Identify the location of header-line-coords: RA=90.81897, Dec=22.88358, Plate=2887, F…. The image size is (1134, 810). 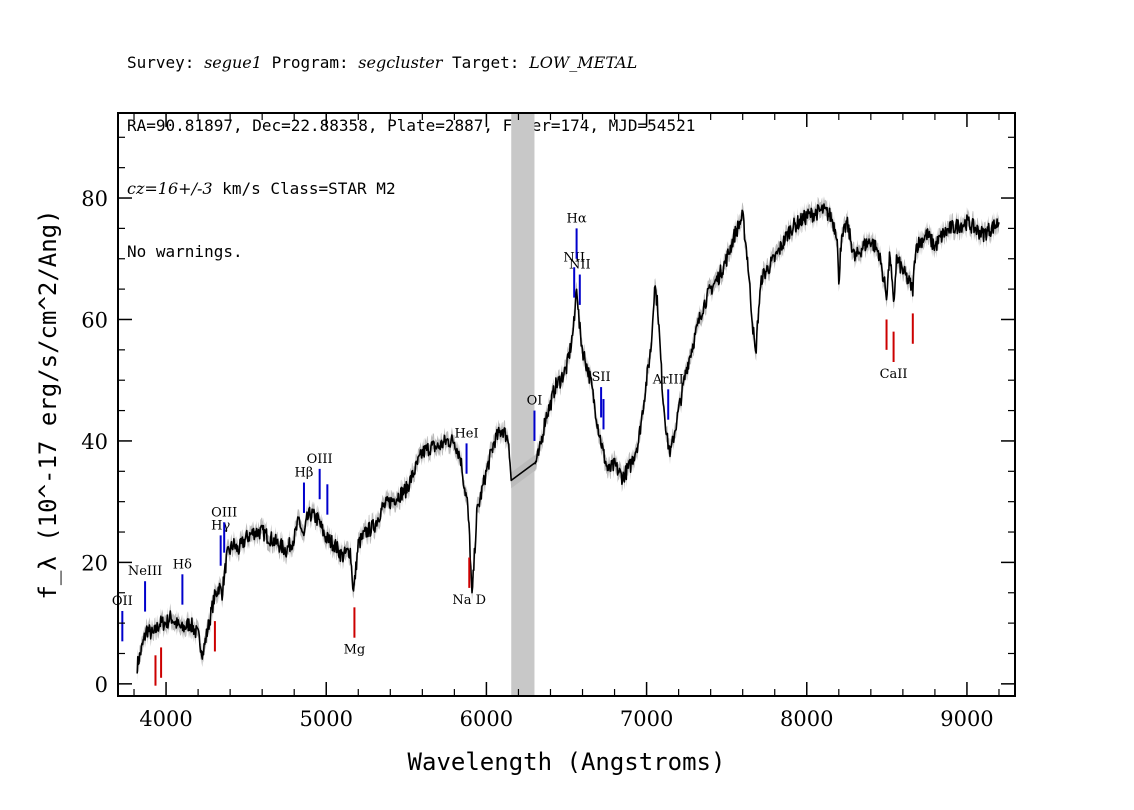
(411, 125).